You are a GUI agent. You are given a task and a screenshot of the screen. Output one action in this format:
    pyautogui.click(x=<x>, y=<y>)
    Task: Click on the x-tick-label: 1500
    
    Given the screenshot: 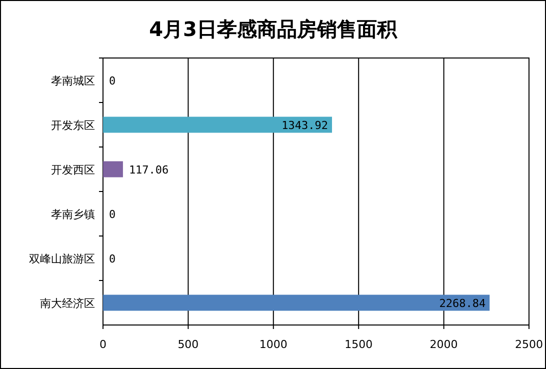 What is the action you would take?
    pyautogui.click(x=358, y=344)
    